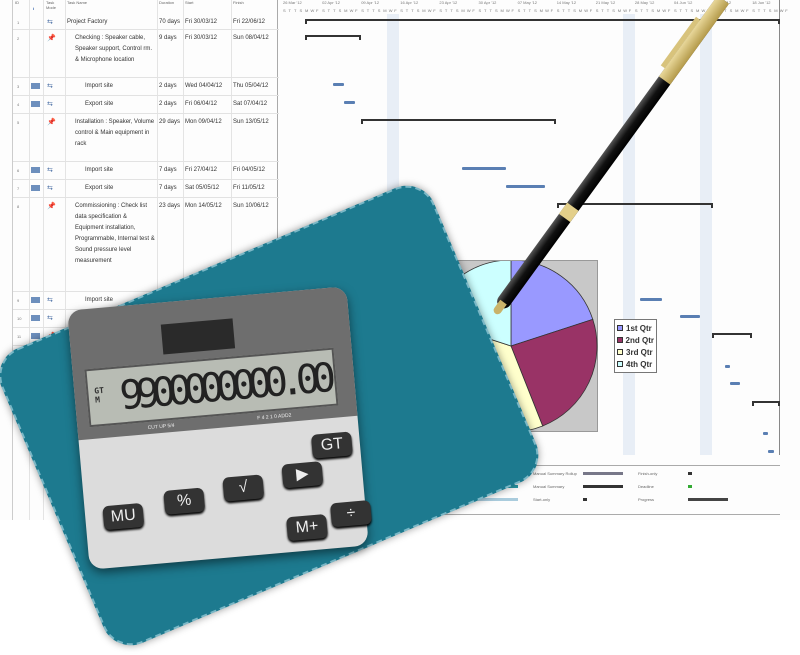  I want to click on task-start: Fri 27/04/12, so click(201, 170).